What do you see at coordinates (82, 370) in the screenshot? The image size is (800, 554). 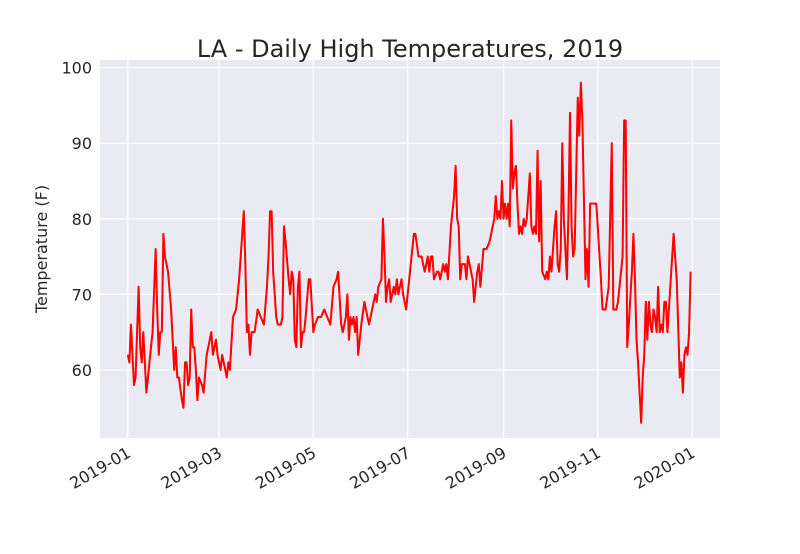 I see `y-tick-label: 60` at bounding box center [82, 370].